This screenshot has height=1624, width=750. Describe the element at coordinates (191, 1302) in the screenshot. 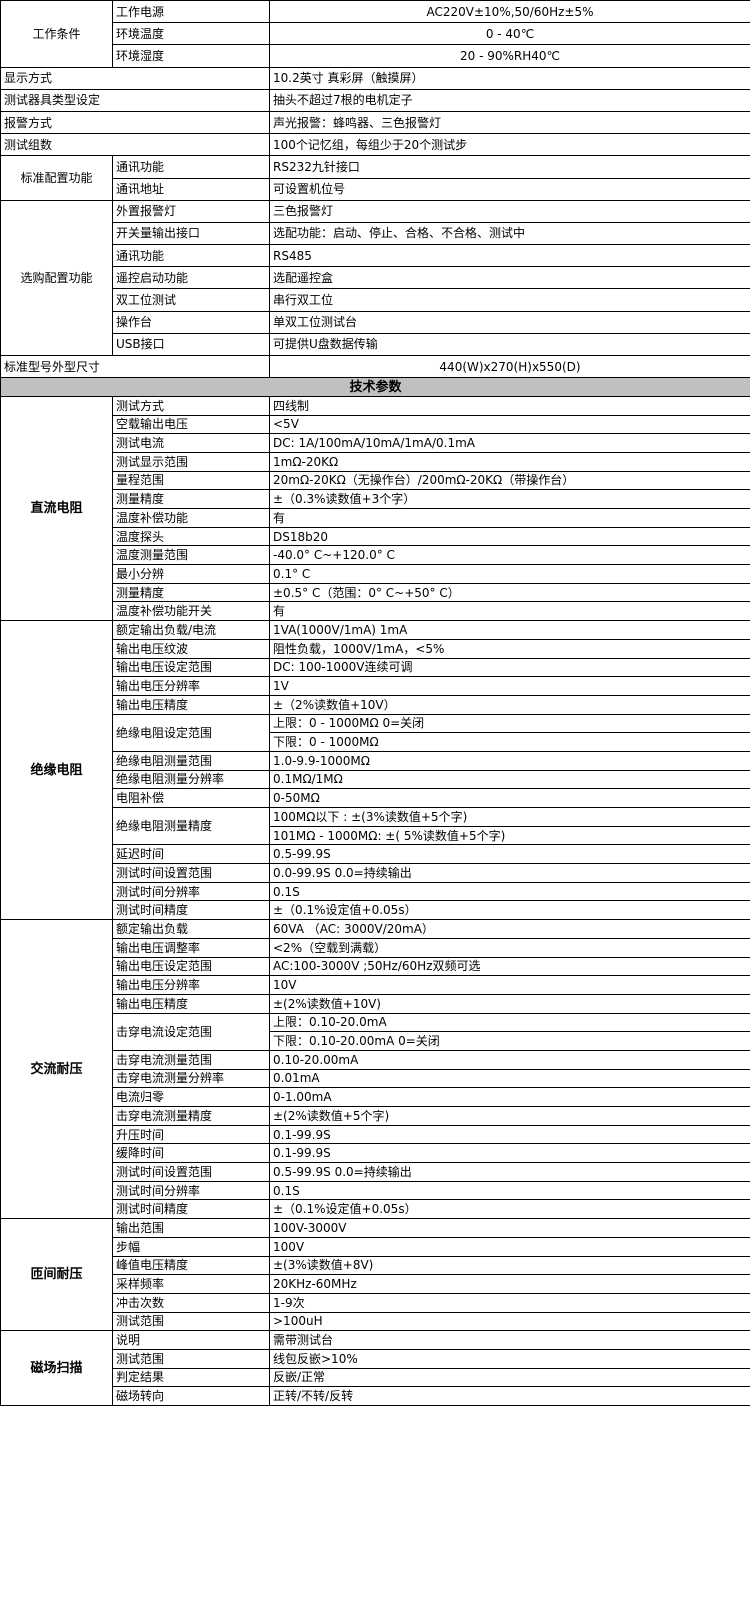

I see `spec-label: 冲击次数` at that location.